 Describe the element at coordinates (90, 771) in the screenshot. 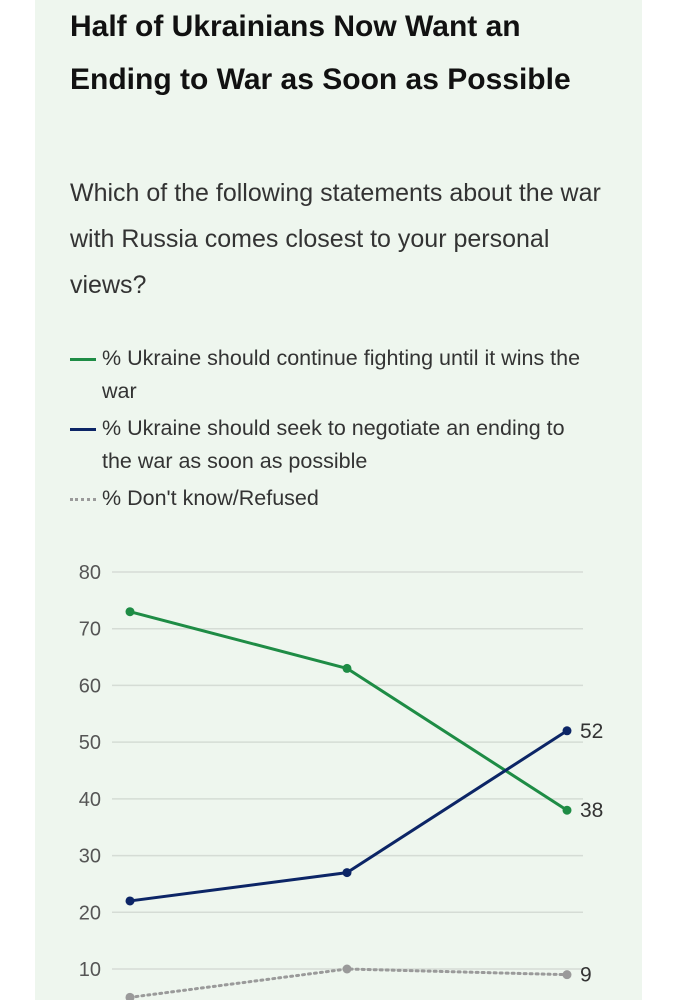

I see `y-axis-ticks: 10 20 30 40 50 60 70 80` at that location.